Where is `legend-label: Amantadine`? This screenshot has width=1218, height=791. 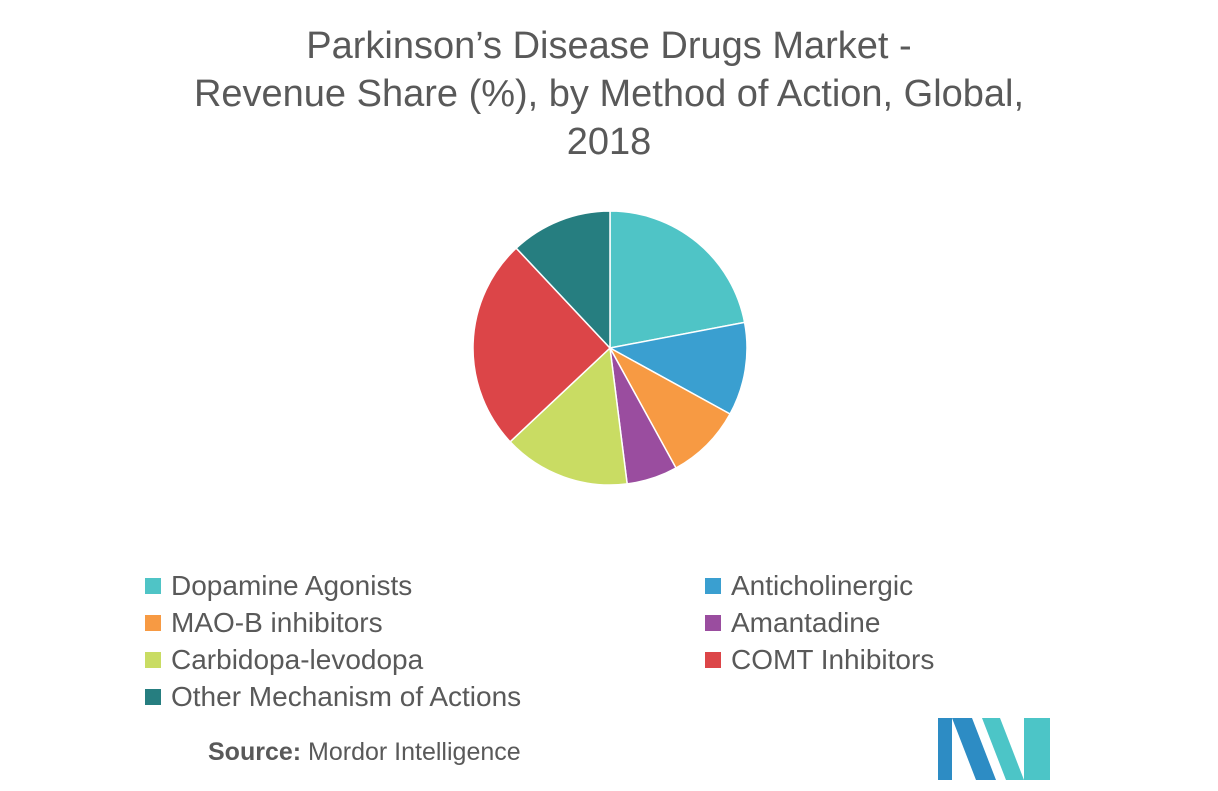
legend-label: Amantadine is located at coordinates (806, 622).